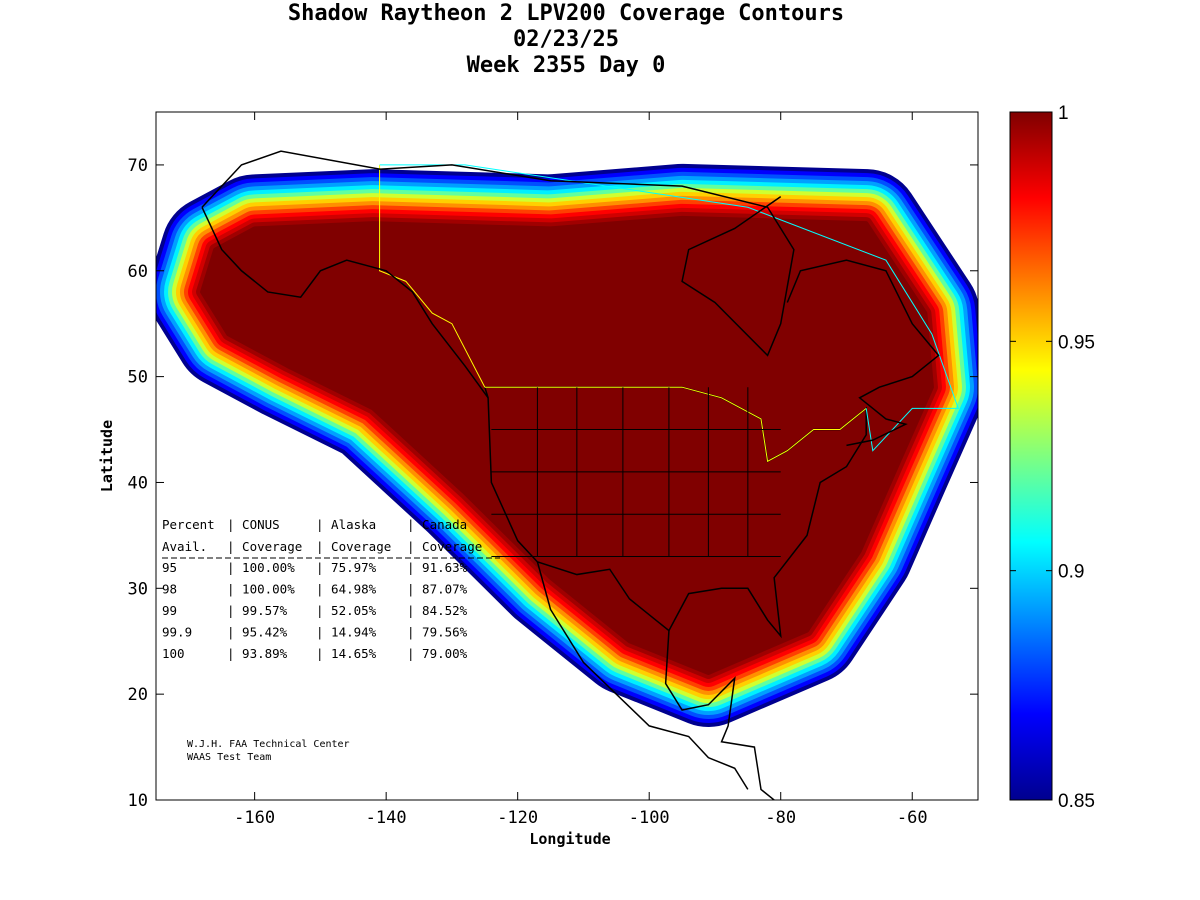 The width and height of the screenshot is (1200, 900). Describe the element at coordinates (346, 524) in the screenshot. I see `table-cell: | Alaska` at that location.